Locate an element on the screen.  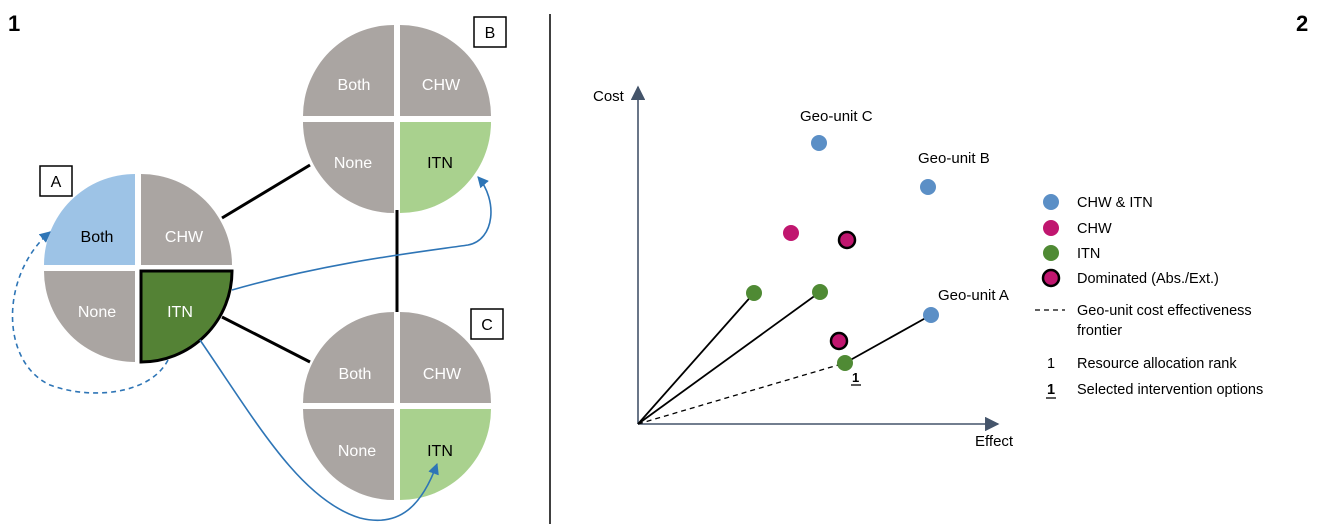
unit-c-quadrant-none is located at coordinates (348, 454).